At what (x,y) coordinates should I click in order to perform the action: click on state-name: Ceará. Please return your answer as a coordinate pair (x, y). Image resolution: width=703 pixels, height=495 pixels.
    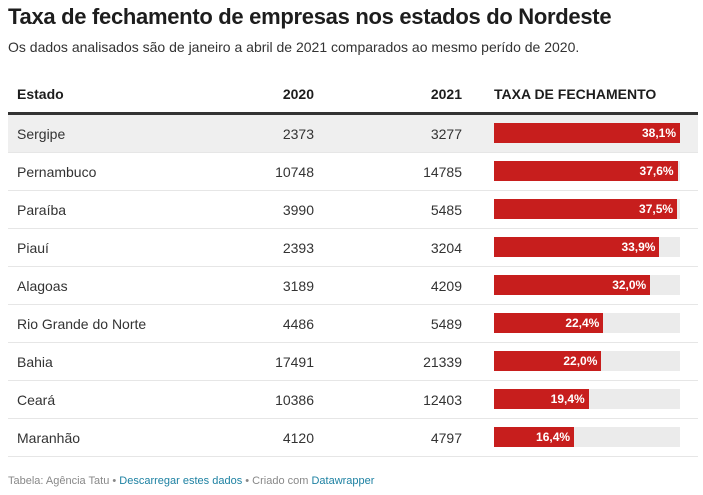
    Looking at the image, I should click on (36, 400).